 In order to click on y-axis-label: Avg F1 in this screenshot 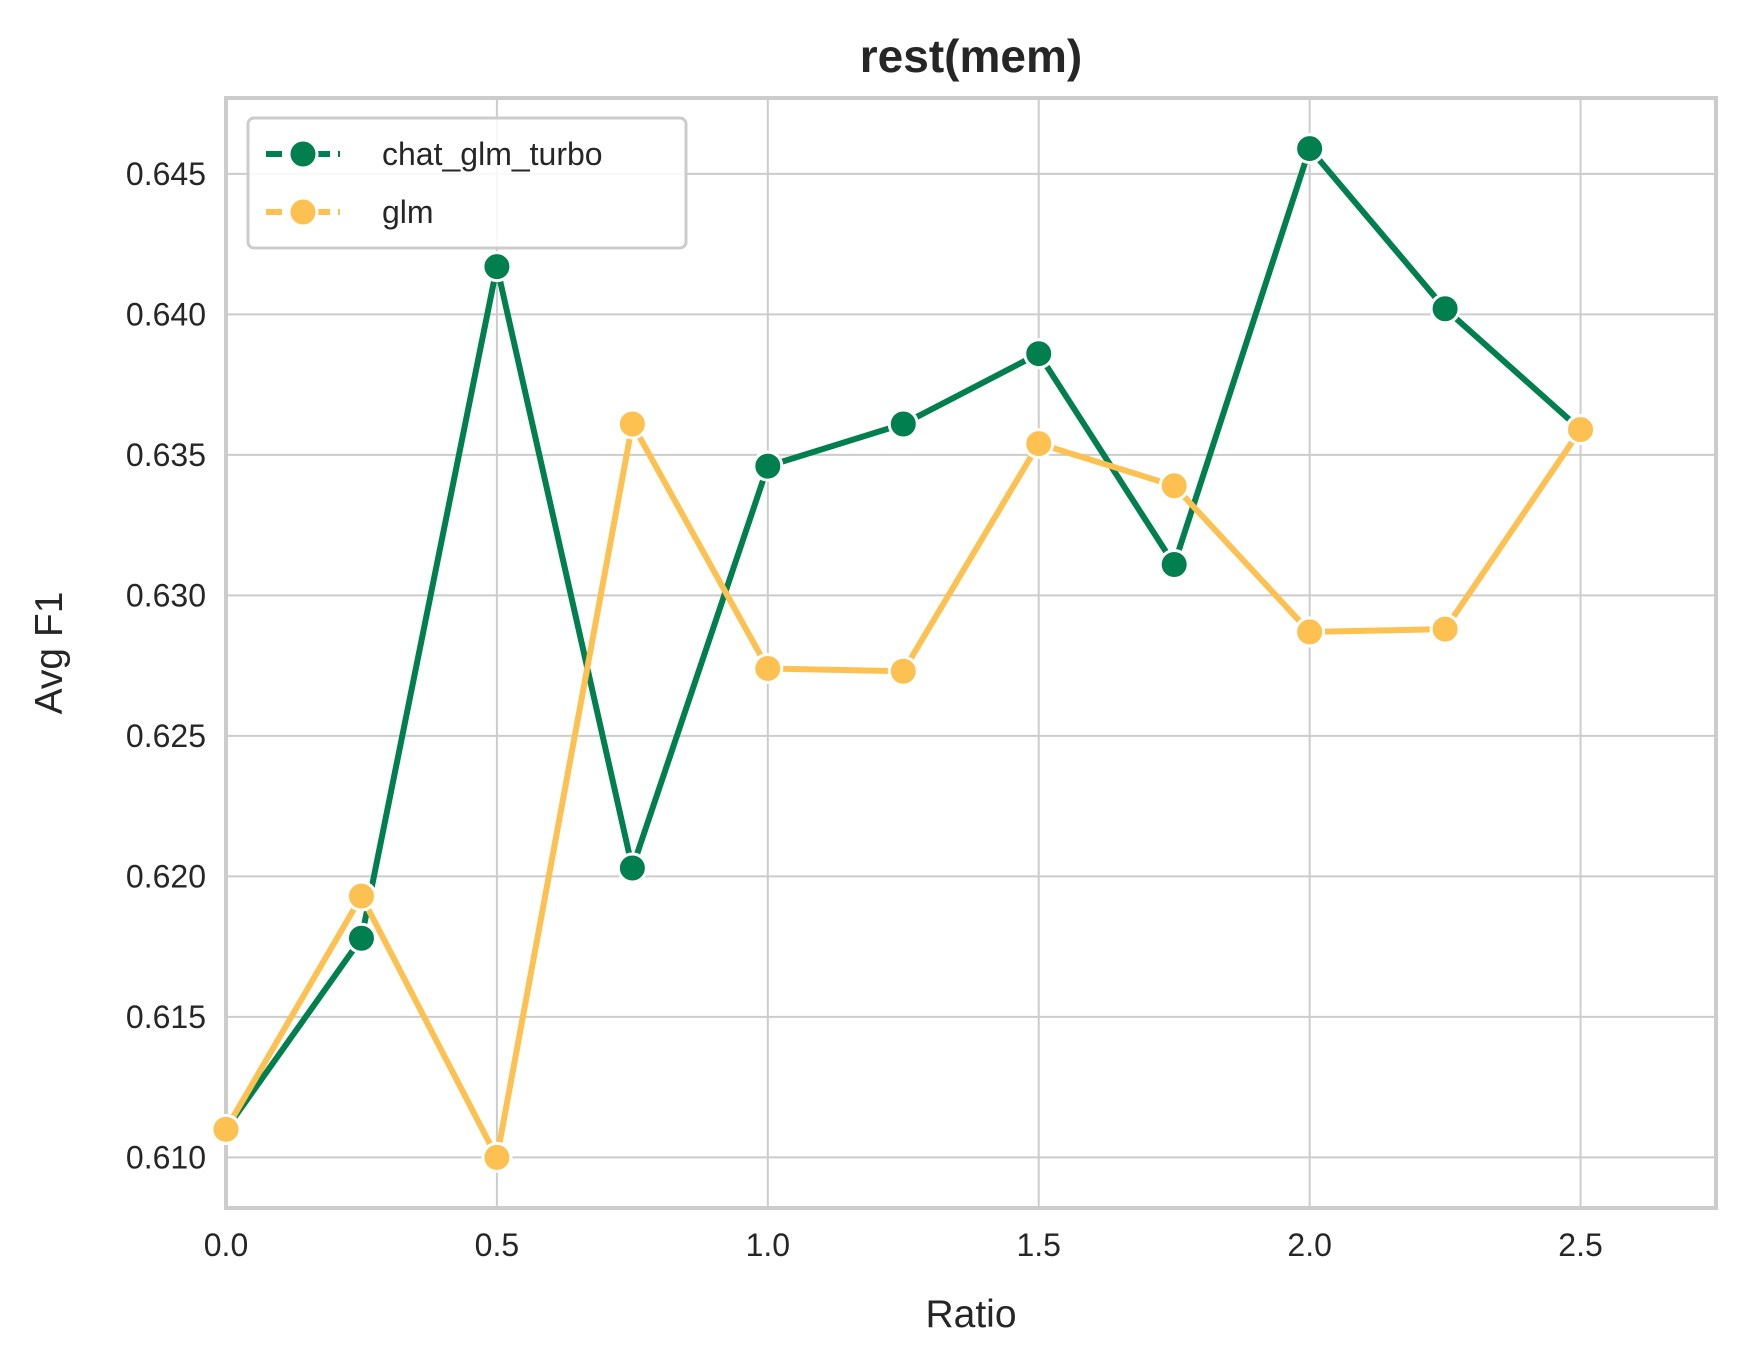, I will do `click(49, 653)`.